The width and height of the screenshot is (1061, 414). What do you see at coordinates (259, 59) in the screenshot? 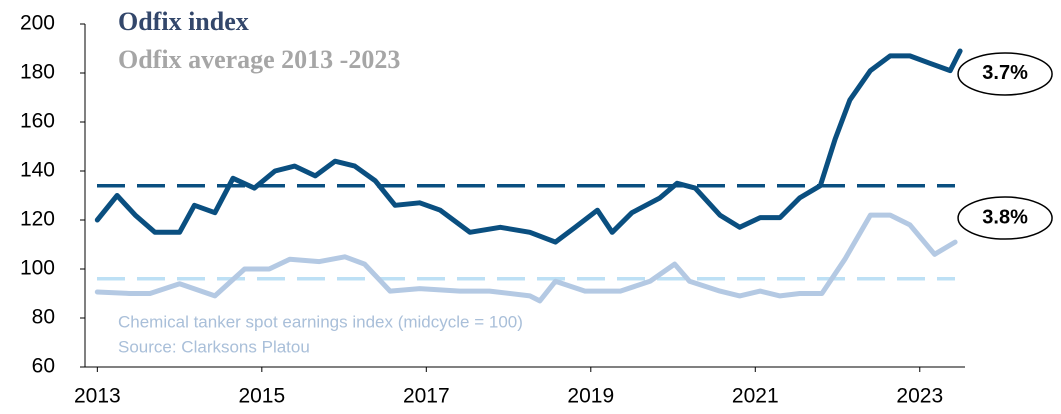
I see `chart-subtitle: Odfix average 2013 -2023` at bounding box center [259, 59].